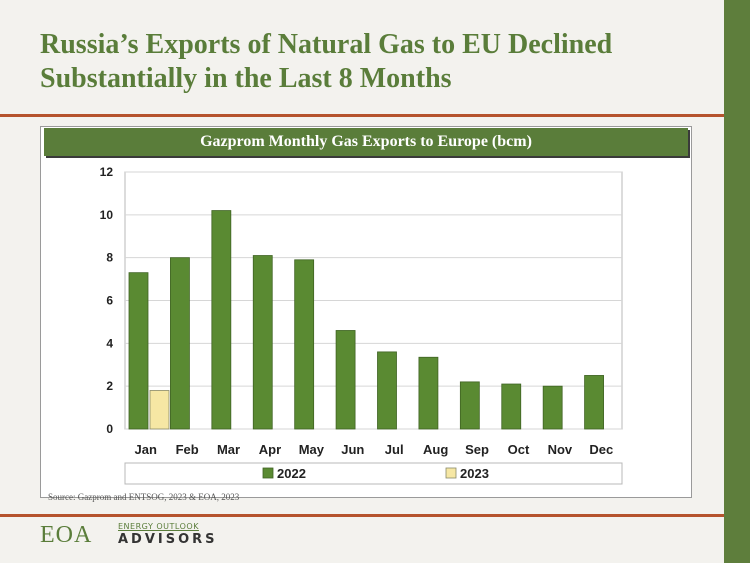 The height and width of the screenshot is (563, 750). What do you see at coordinates (168, 539) in the screenshot?
I see `logo-line-2: ADVISORS` at bounding box center [168, 539].